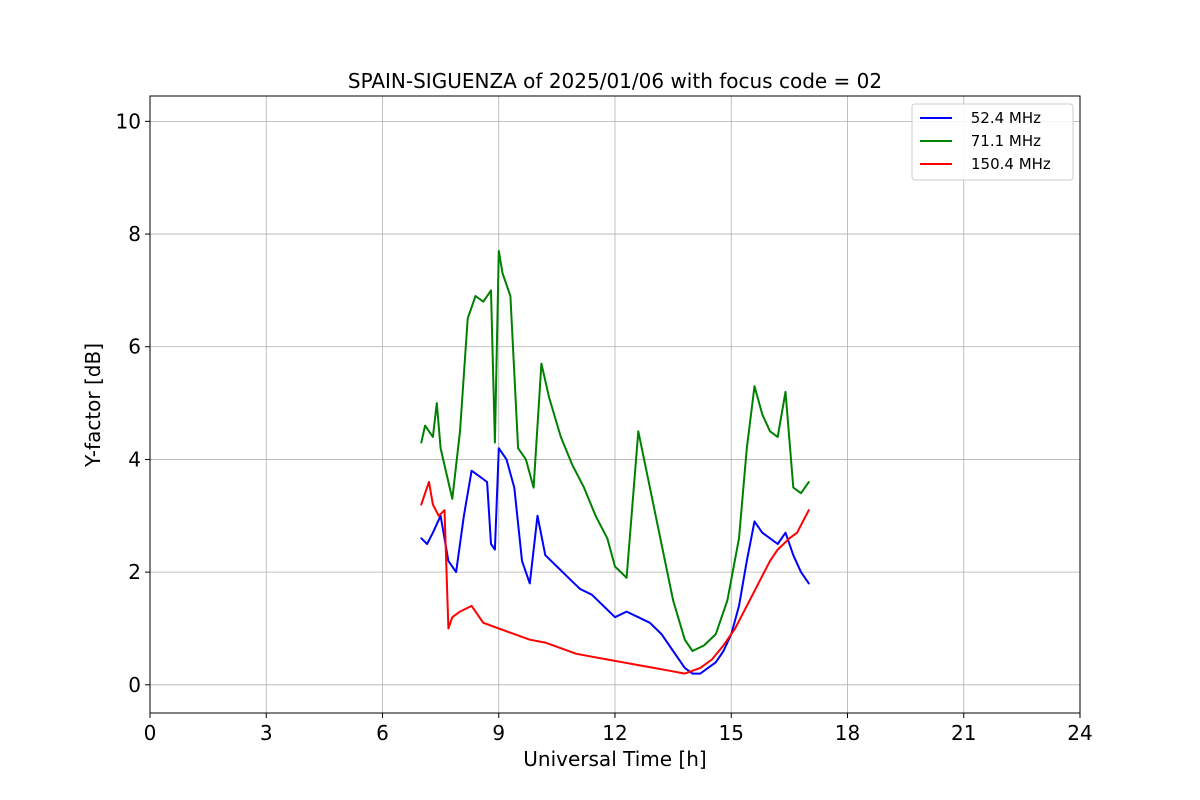 This screenshot has height=800, width=1200. Describe the element at coordinates (614, 759) in the screenshot. I see `x-axis-label: Universal Time [h]` at that location.